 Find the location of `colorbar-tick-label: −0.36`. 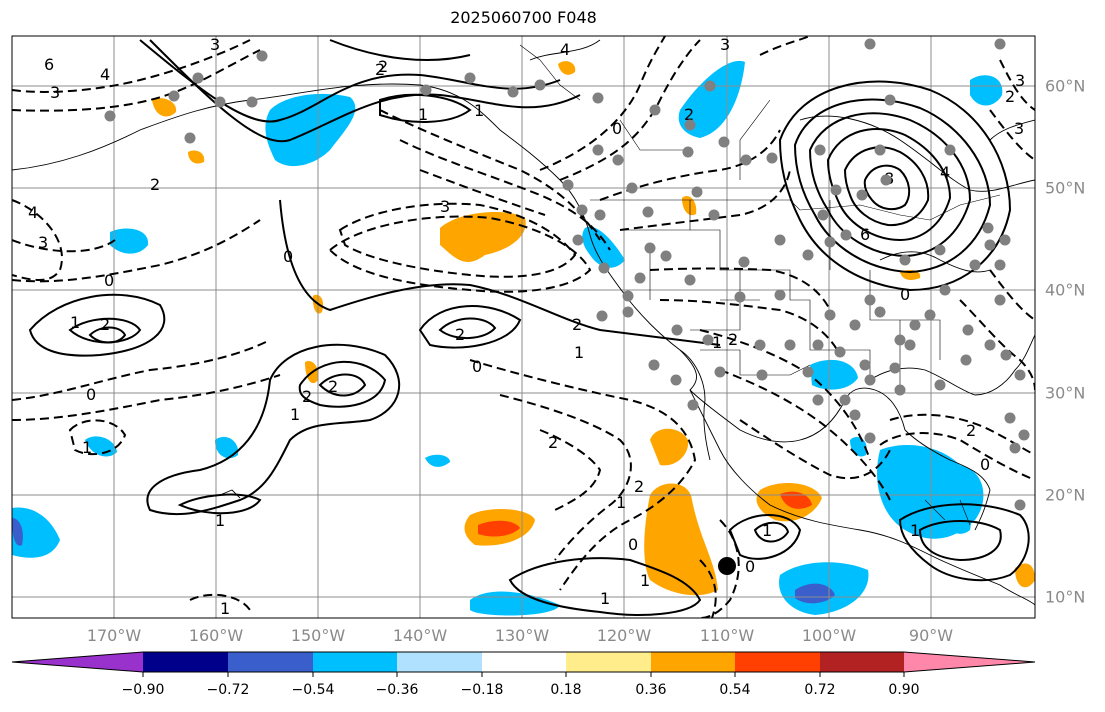

colorbar-tick-label: −0.36 is located at coordinates (397, 690).